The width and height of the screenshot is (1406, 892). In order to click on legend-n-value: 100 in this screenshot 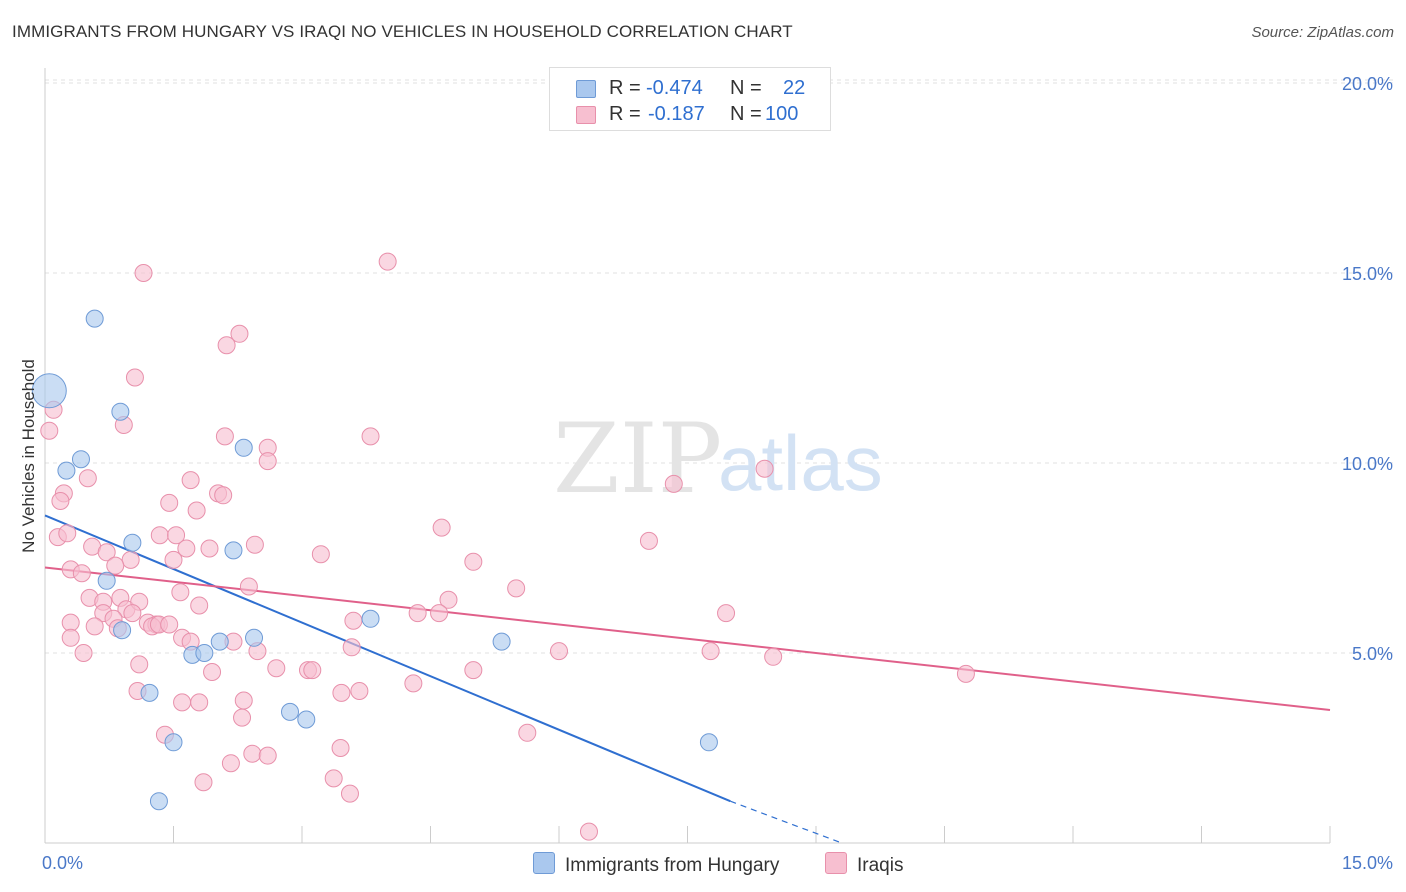, I will do `click(782, 114)`.